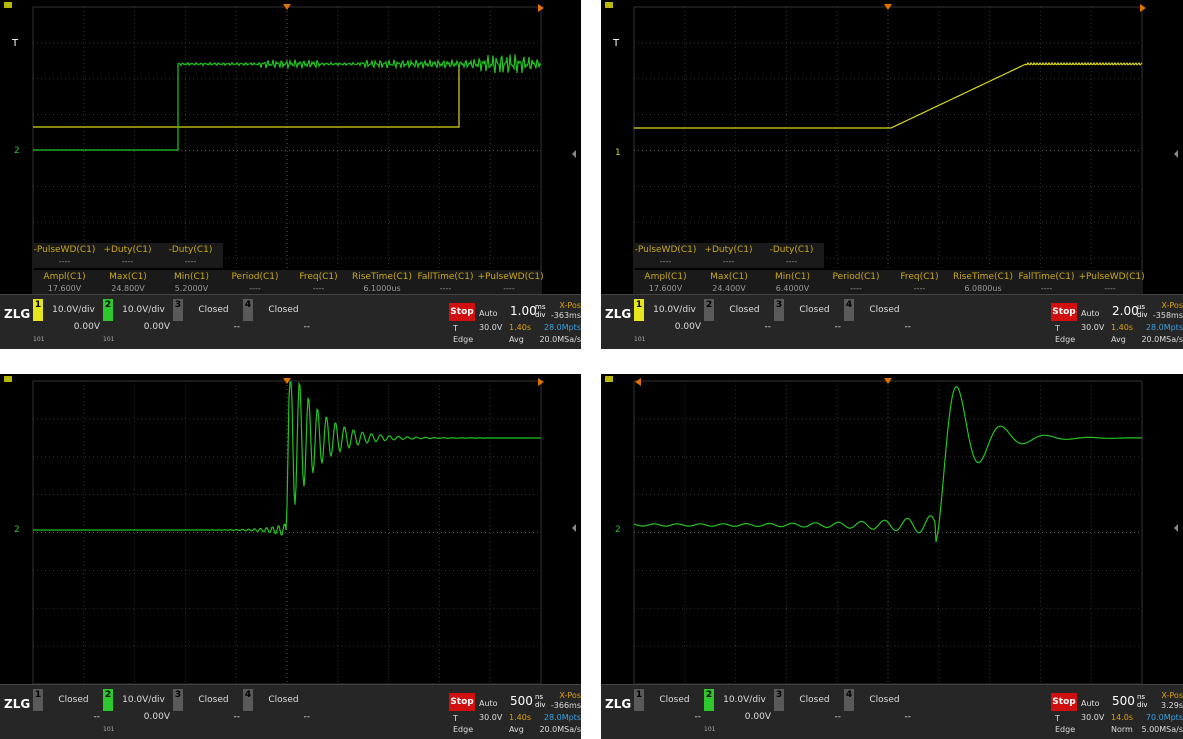 The height and width of the screenshot is (739, 1183). Describe the element at coordinates (1090, 313) in the screenshot. I see `trigger-mode: Auto` at that location.